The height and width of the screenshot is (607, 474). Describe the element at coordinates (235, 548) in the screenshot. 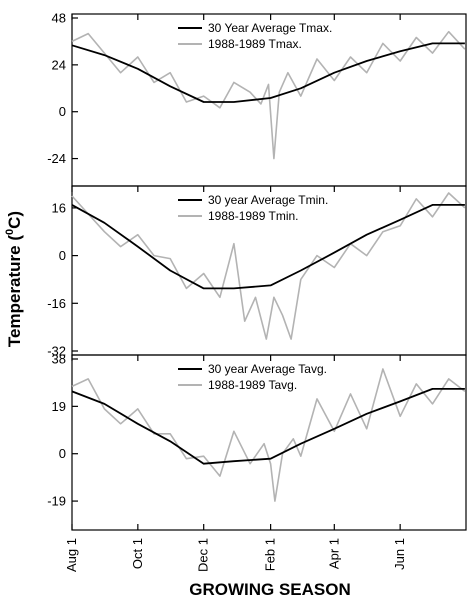

I see `x-axis-ticks: Aug 1 Oct 1 Dec 1 Feb 1 Apr 1 Jun 1` at that location.